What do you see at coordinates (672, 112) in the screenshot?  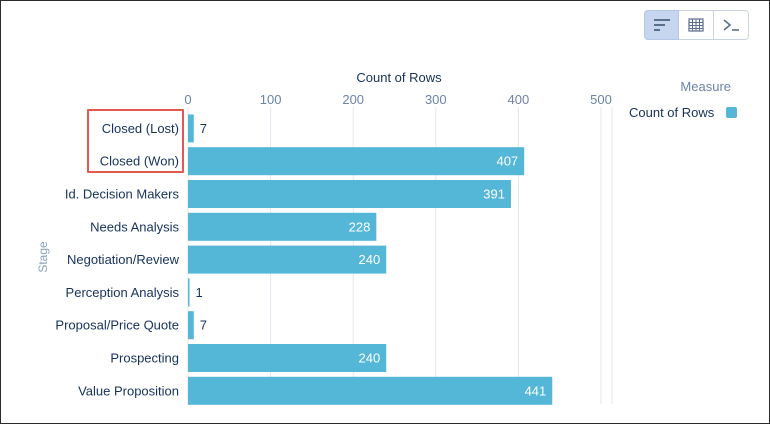 I see `legend-label: Count of Rows` at bounding box center [672, 112].